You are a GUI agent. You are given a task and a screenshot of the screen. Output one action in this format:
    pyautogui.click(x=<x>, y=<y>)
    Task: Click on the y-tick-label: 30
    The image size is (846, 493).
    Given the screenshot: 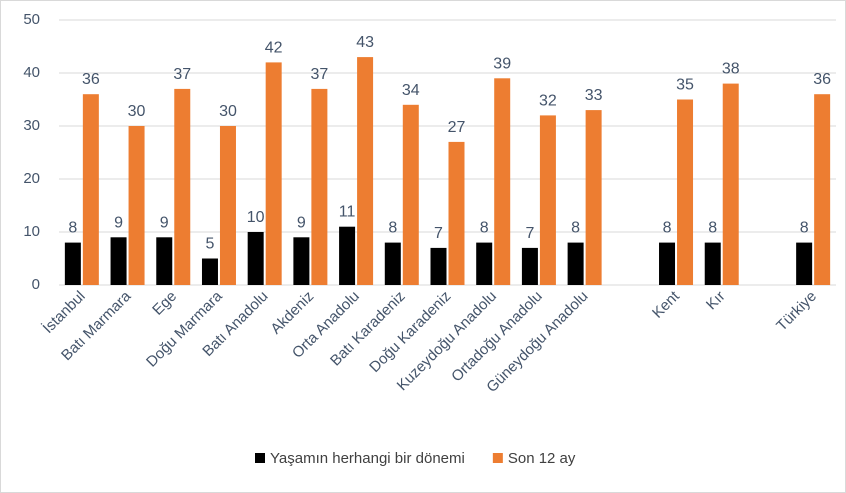 What is the action you would take?
    pyautogui.click(x=31, y=125)
    